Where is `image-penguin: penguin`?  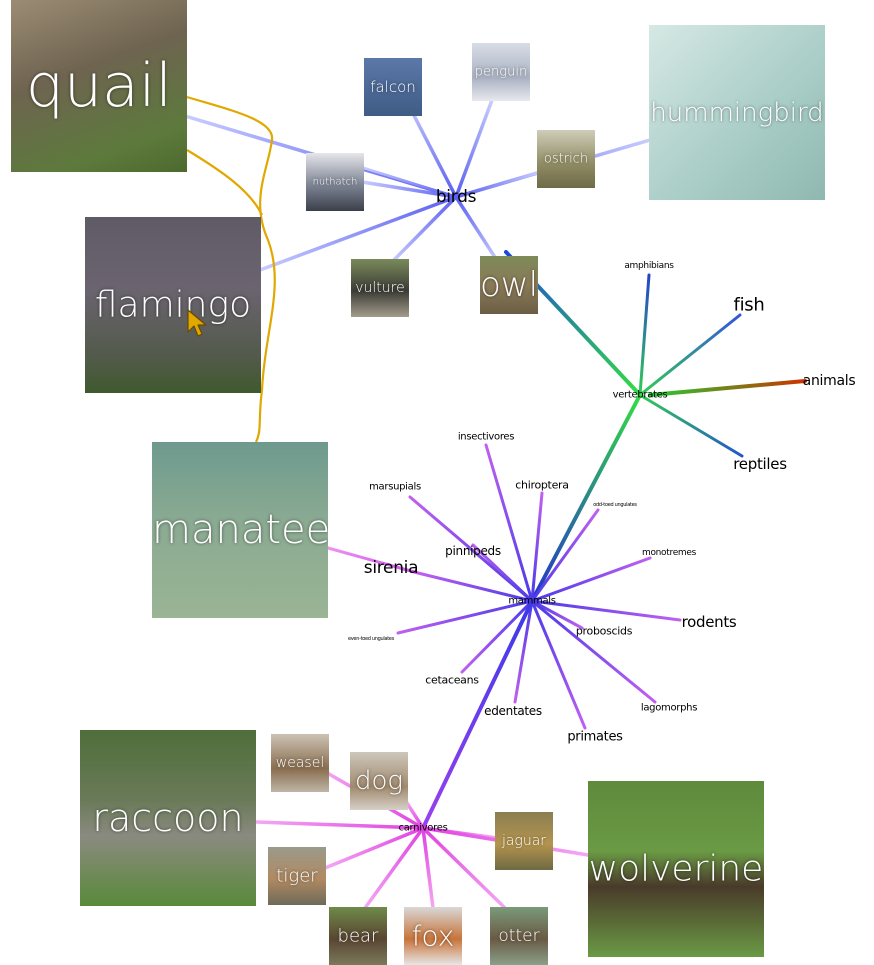 image-penguin: penguin is located at coordinates (501, 72).